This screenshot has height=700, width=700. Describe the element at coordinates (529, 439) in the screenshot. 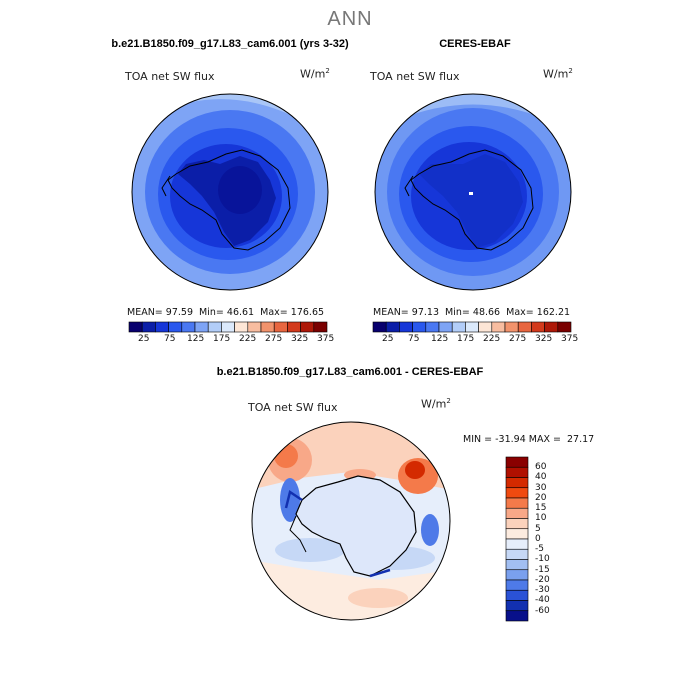

I see `diff-panel-stats: MIN = -31.94 MAX = 27.17` at that location.